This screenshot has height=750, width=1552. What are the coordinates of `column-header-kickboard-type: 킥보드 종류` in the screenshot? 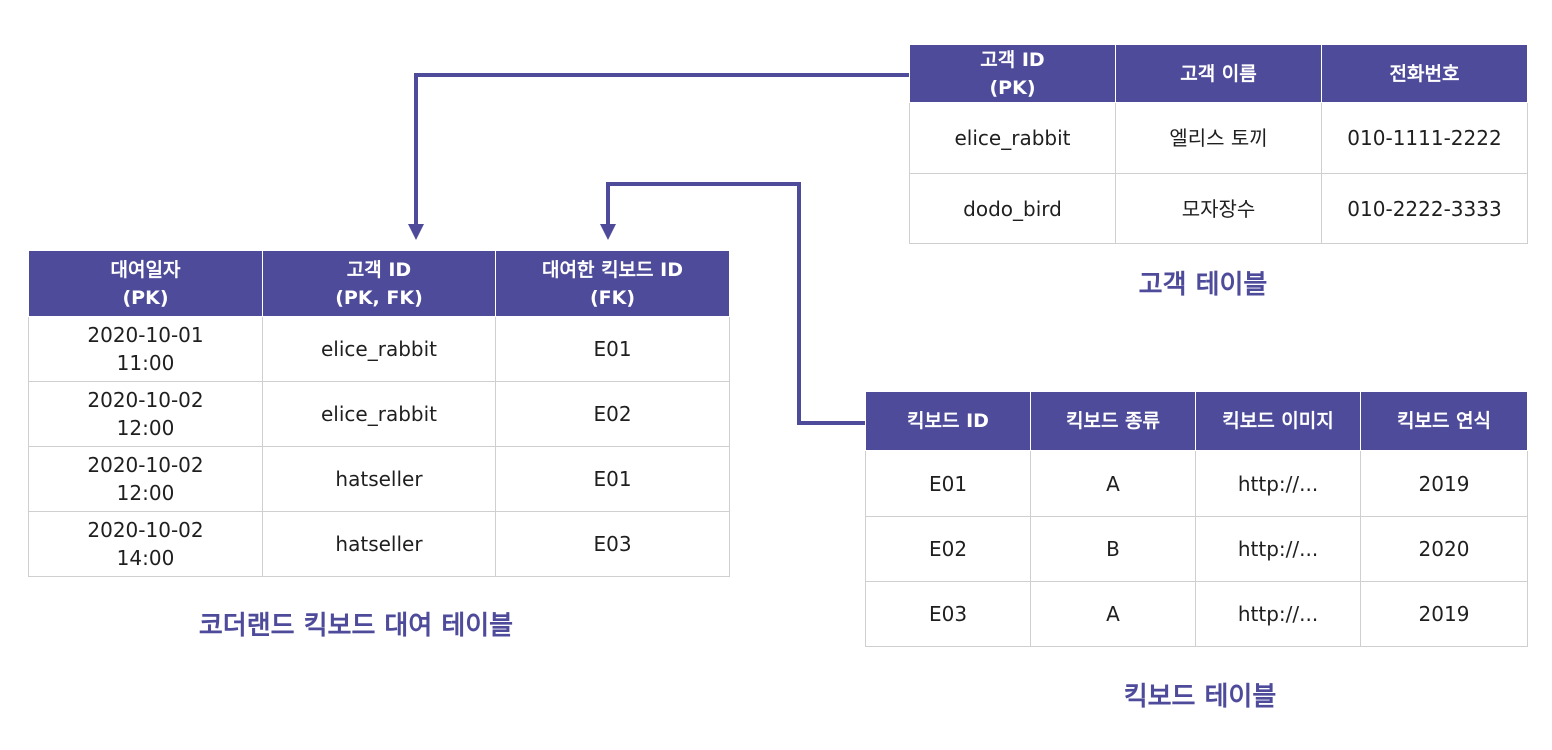 It's located at (1113, 421).